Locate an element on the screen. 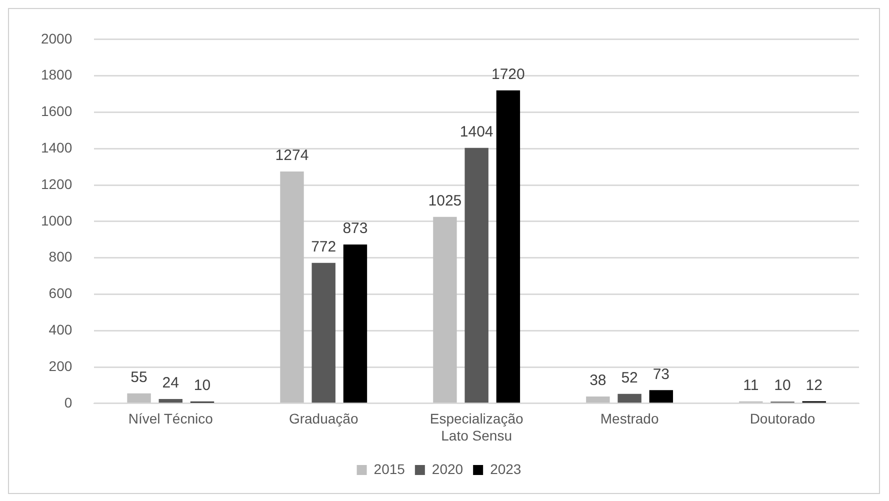 The width and height of the screenshot is (889, 501). y-tick-label: 1600 is located at coordinates (56, 111).